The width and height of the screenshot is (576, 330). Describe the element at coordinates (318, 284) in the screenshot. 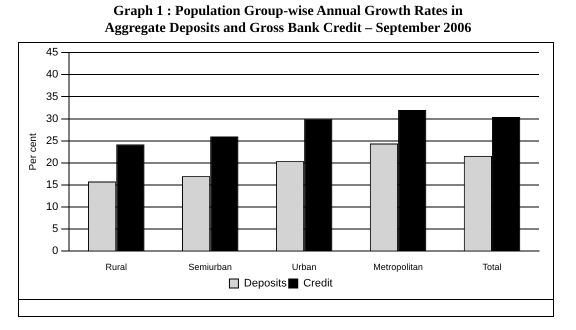

I see `legend-label: Credit` at that location.